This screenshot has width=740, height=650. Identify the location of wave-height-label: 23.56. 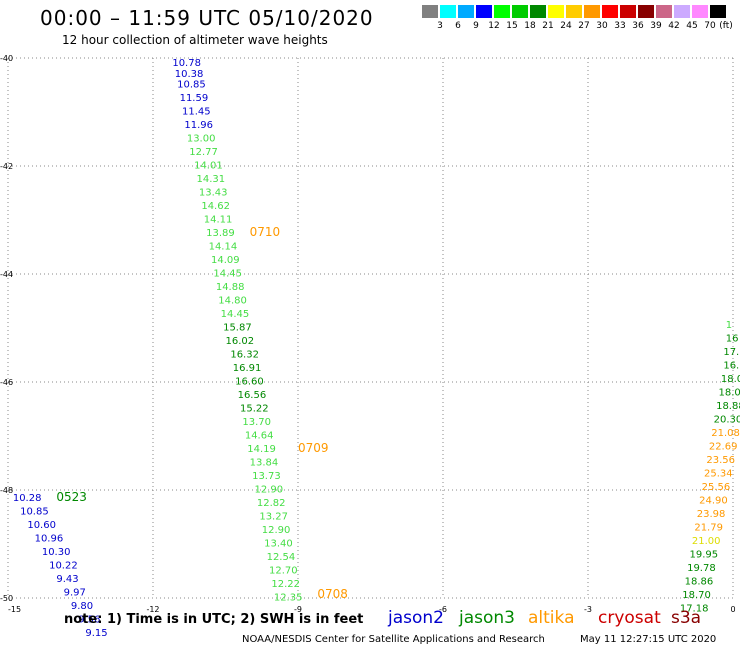
(720, 460).